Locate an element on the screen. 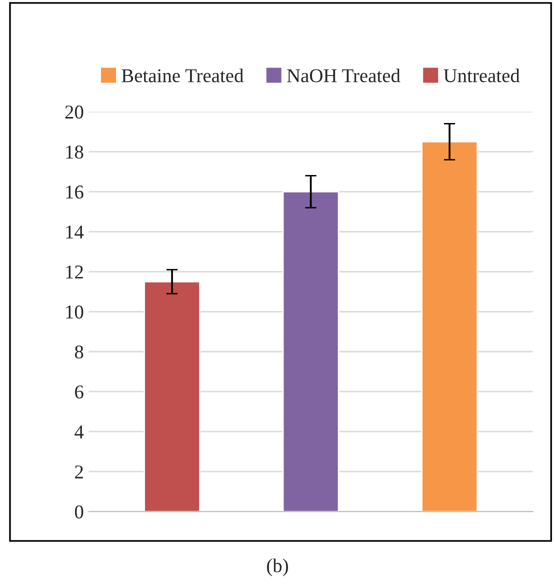  legend-label: NaOH Treated is located at coordinates (343, 75).